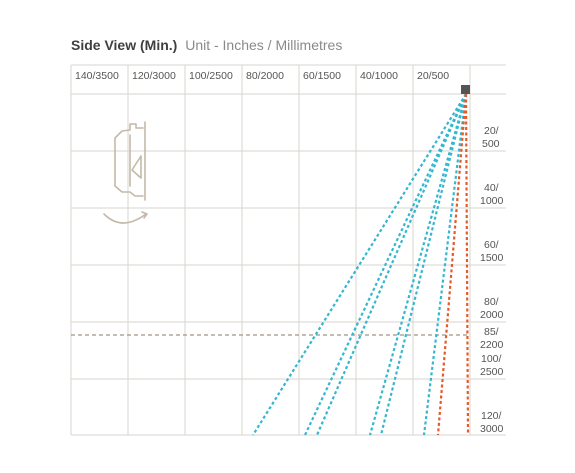 This screenshot has width=575, height=473. What do you see at coordinates (492, 372) in the screenshot?
I see `y-label-100-b: 2500` at bounding box center [492, 372].